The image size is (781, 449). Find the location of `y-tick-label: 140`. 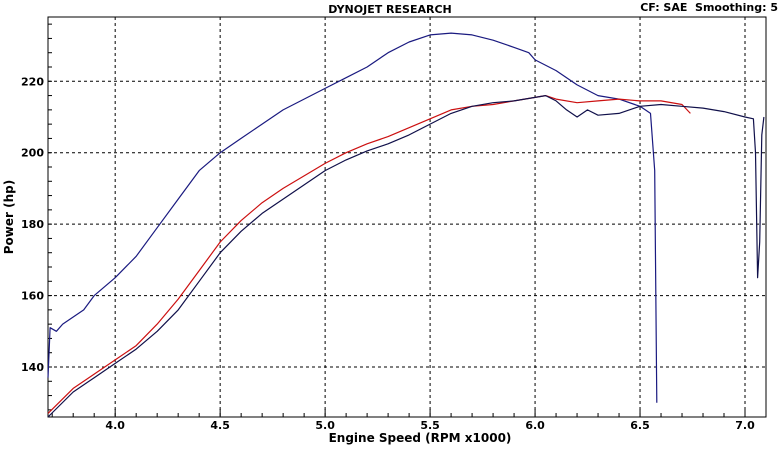

y-tick-label: 140 is located at coordinates (32, 367).